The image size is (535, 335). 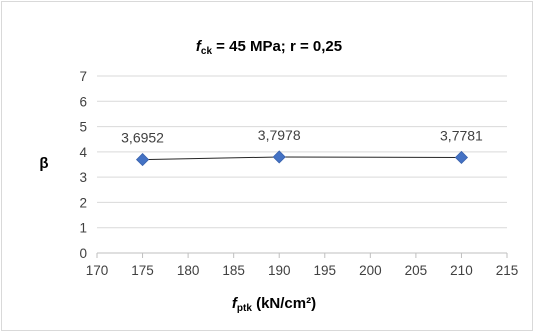 What do you see at coordinates (461, 135) in the screenshot?
I see `data-label: 3,7781` at bounding box center [461, 135].